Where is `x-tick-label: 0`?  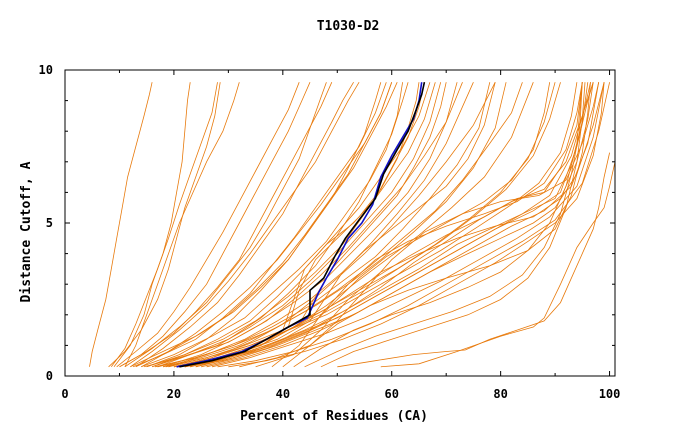
x-tick-label: 0 is located at coordinates (64, 394).